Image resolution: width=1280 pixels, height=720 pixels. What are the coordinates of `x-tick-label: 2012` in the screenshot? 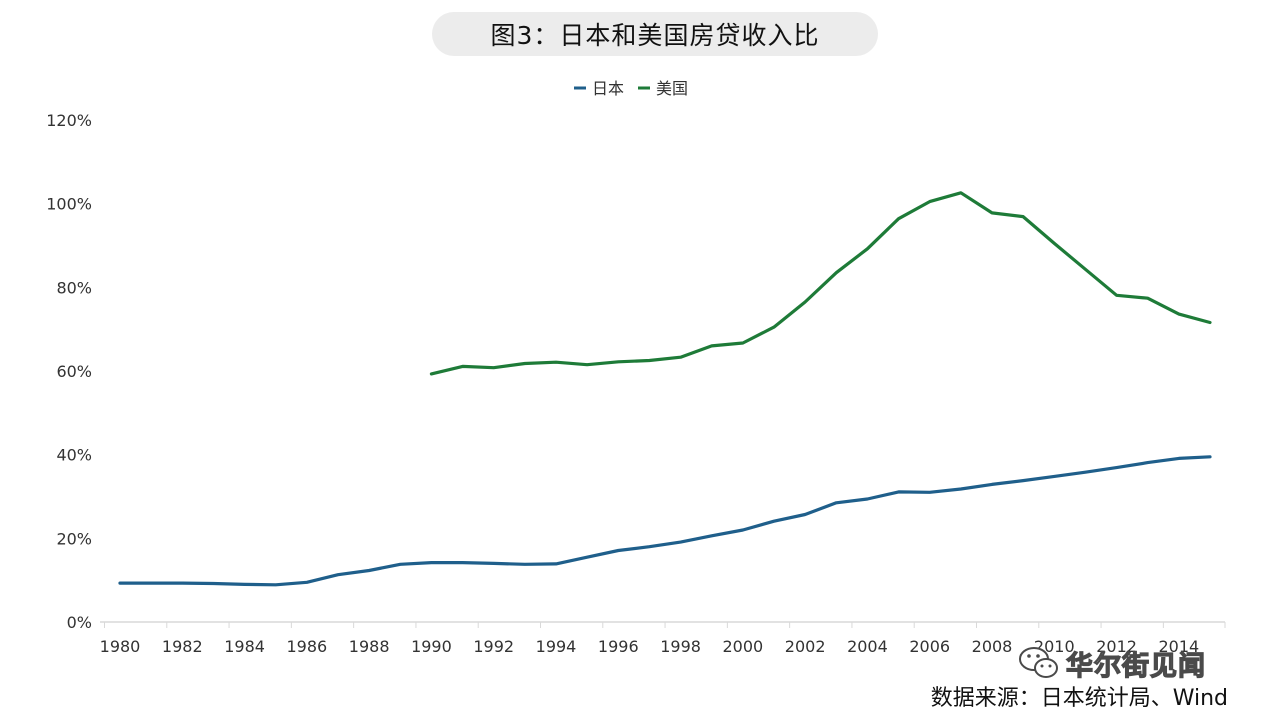 It's located at (1116, 646).